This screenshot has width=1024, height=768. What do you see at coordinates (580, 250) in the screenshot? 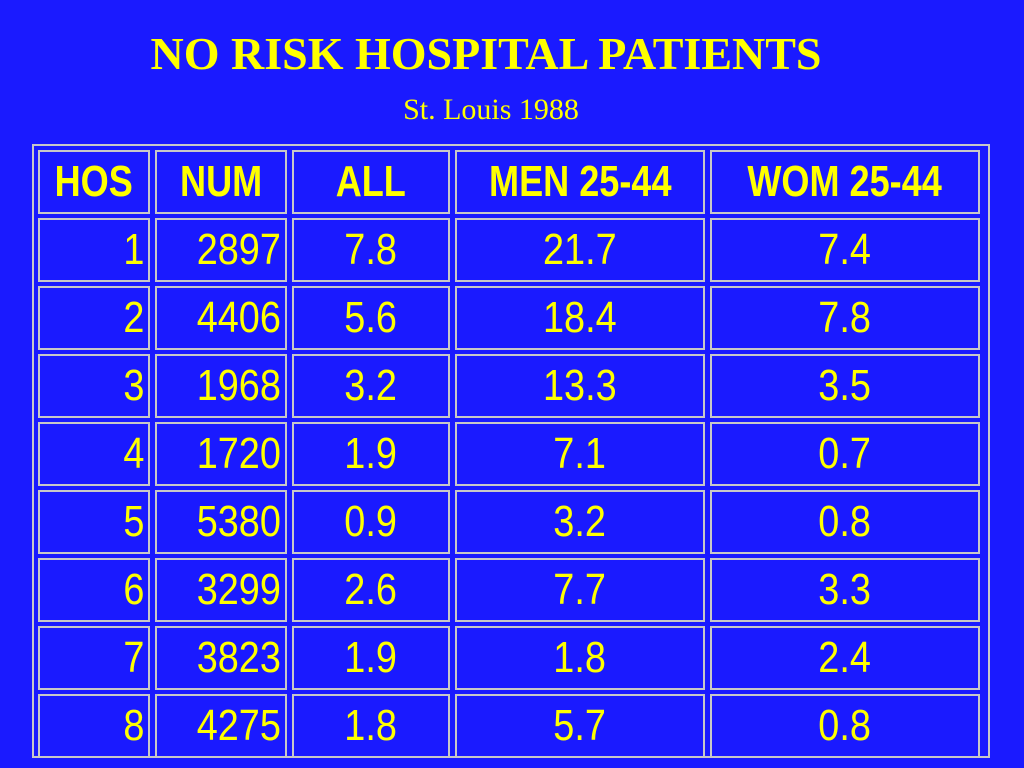
I see `cell-men: 21.7` at bounding box center [580, 250].